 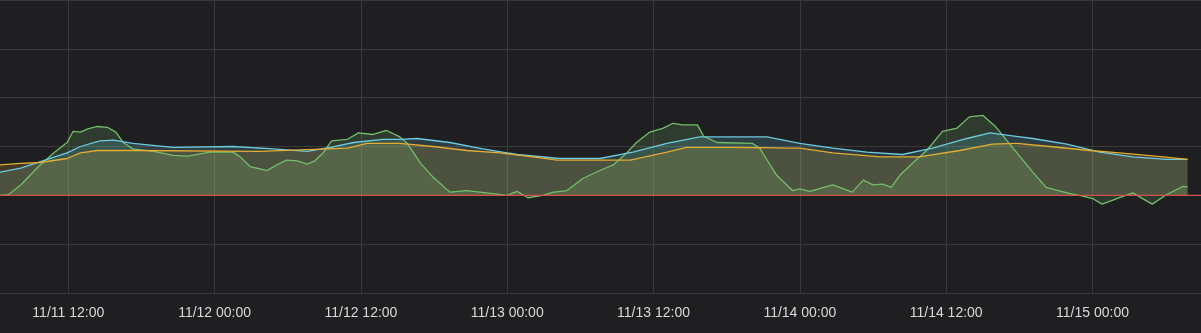 What do you see at coordinates (215, 312) in the screenshot?
I see `x-tick-label: 11/12 00:00` at bounding box center [215, 312].